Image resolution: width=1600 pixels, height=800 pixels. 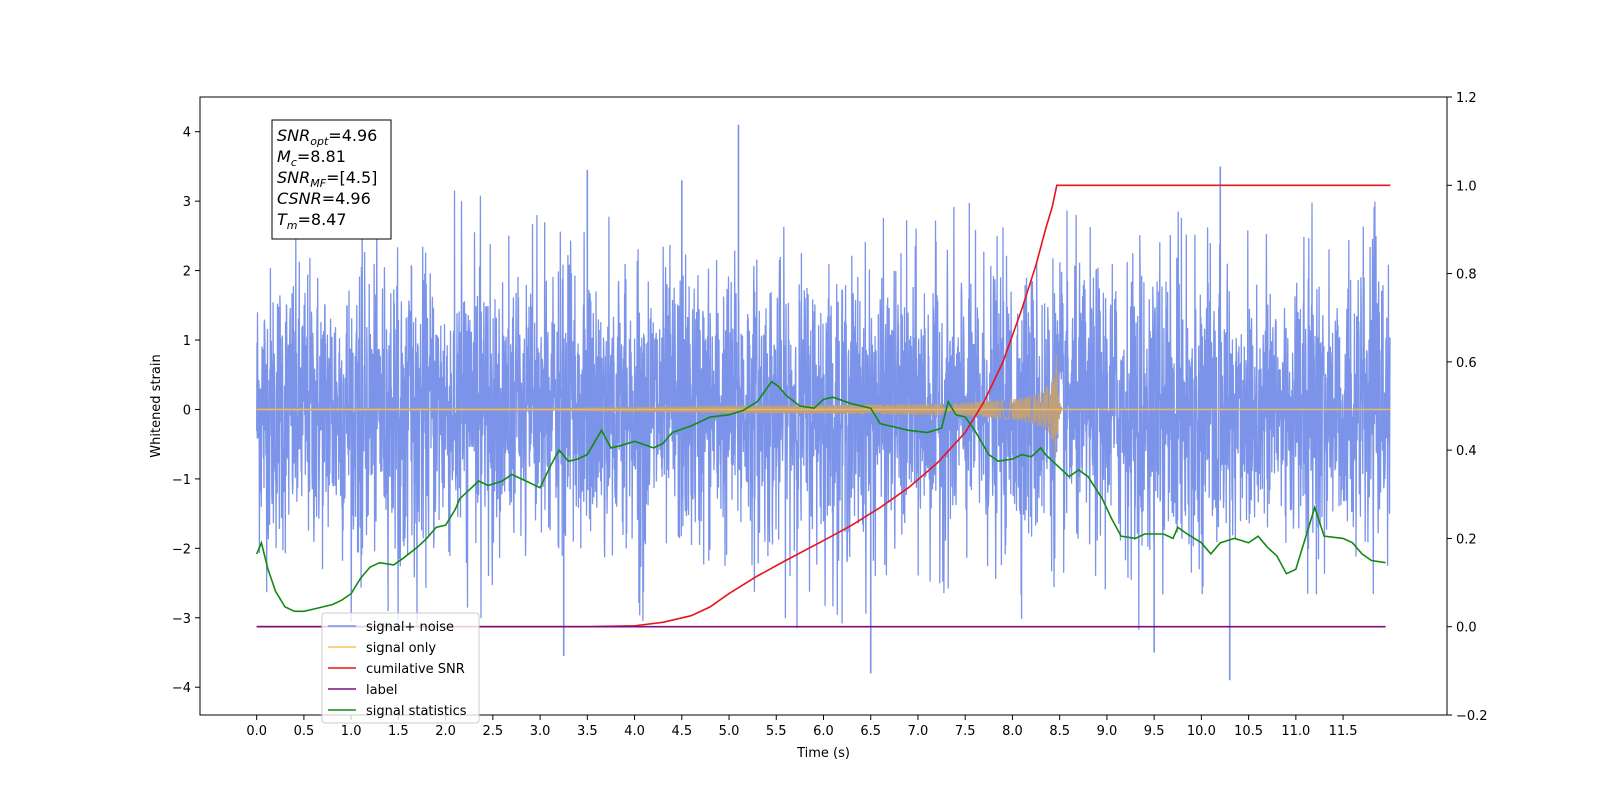 What do you see at coordinates (540, 731) in the screenshot?
I see `x-tick-label: 3.0` at bounding box center [540, 731].